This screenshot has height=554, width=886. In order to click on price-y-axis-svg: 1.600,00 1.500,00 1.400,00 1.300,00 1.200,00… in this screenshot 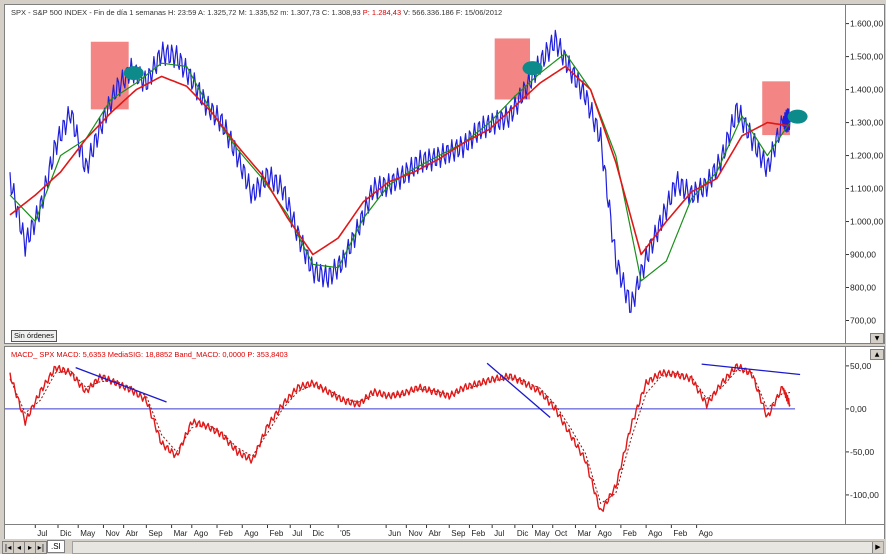, I will do `click(864, 172)`.